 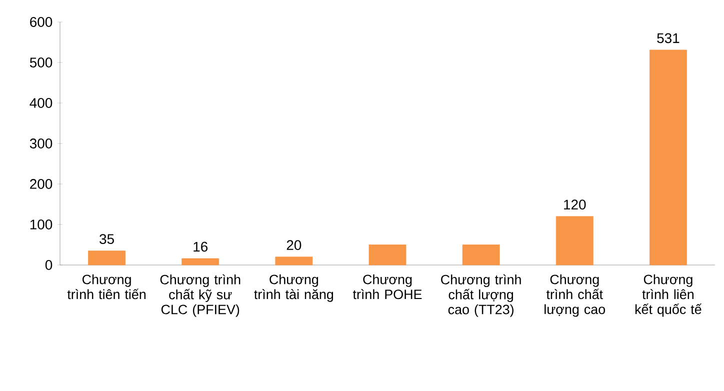 I want to click on x-tick-label: Chương trình tài năng, so click(x=294, y=288).